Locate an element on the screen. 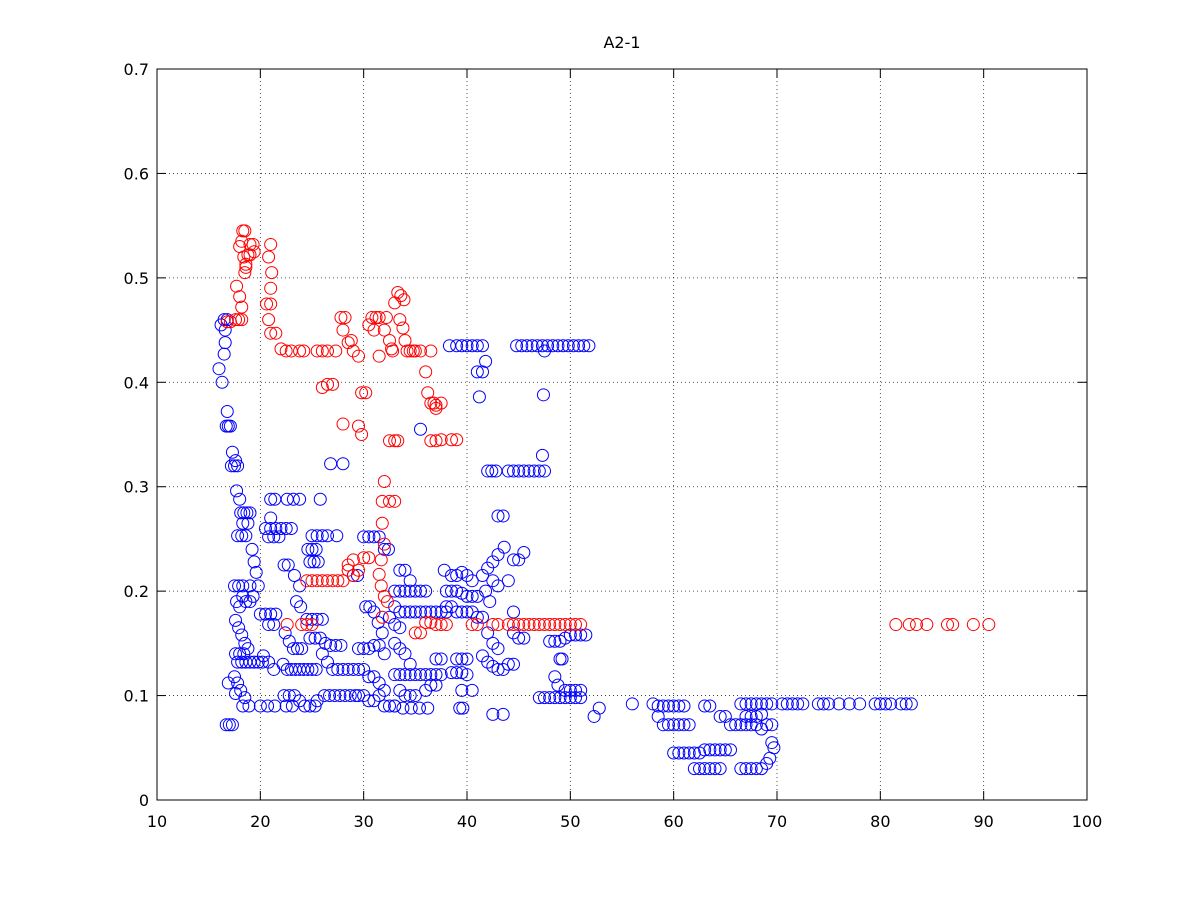  x-tick-label: 60 is located at coordinates (673, 821).